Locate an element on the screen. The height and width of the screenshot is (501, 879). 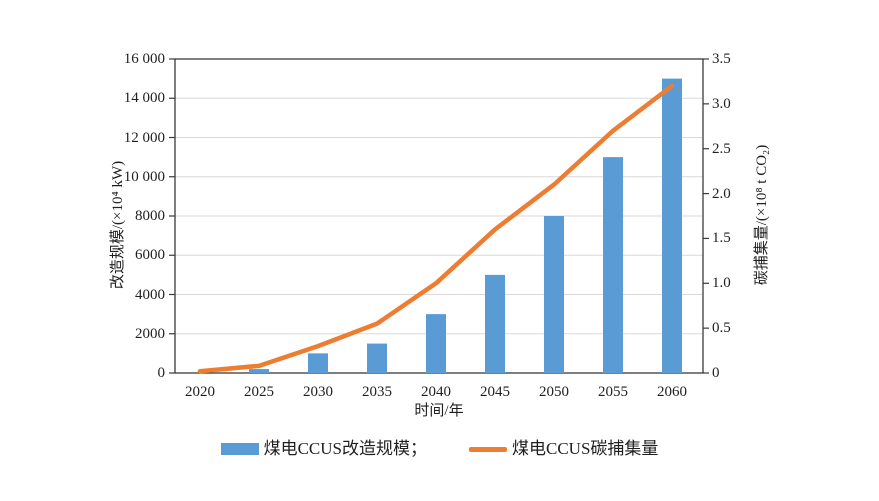
legend-label-bars: 煤电CCUS改造规模； is located at coordinates (345, 448).